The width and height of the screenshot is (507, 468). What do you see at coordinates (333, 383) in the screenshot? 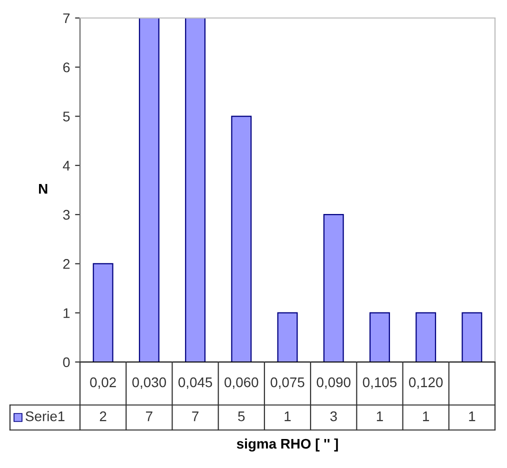
I see `x-tick-label: 0,090` at bounding box center [333, 383].